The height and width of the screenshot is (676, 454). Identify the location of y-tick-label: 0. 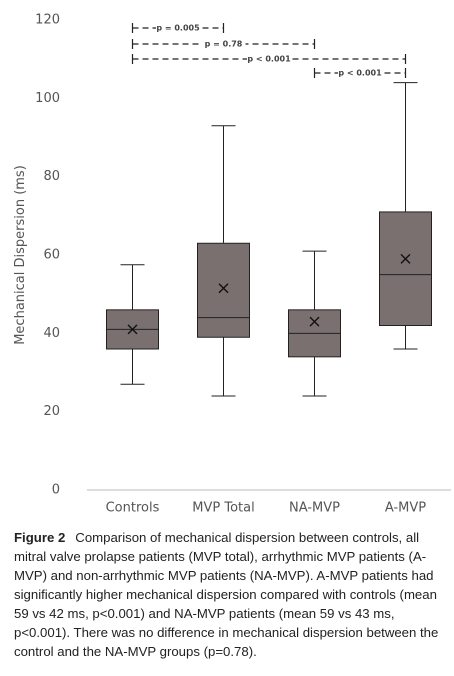
(56, 490).